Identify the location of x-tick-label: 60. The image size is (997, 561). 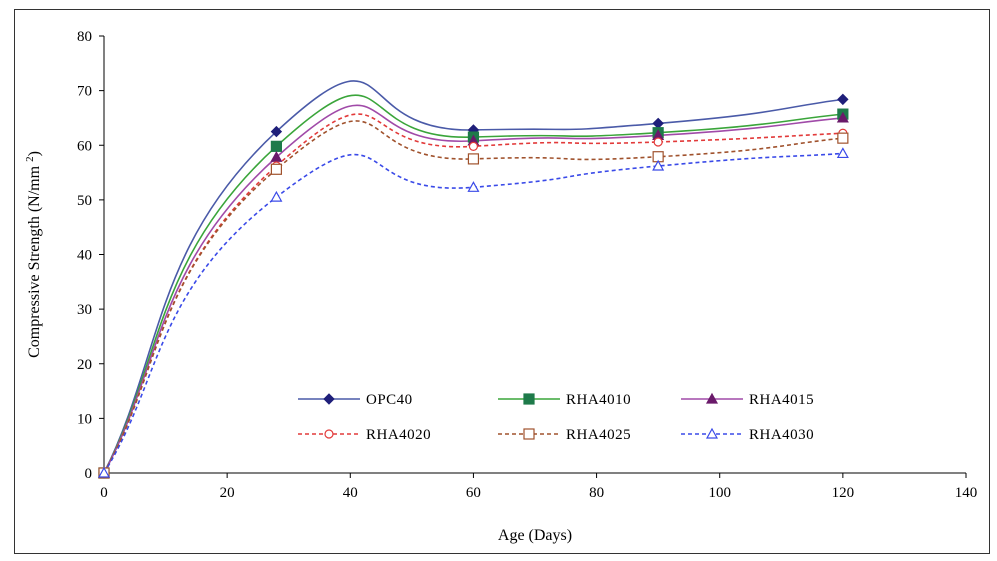
(473, 493).